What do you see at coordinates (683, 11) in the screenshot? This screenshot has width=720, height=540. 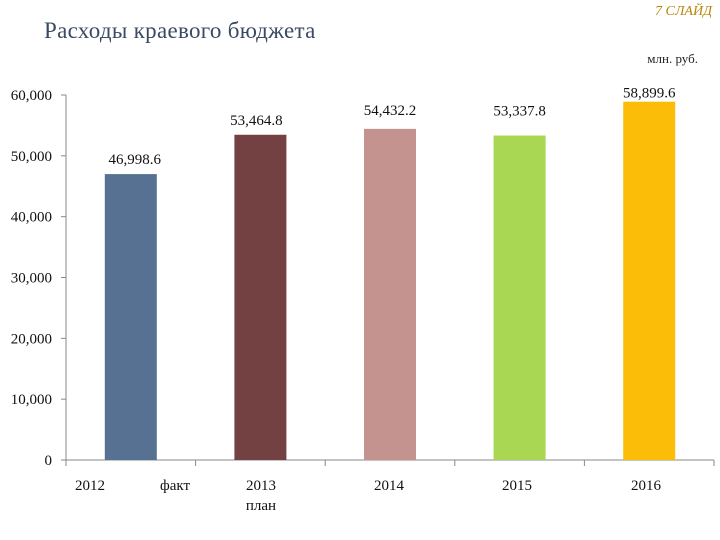 I see `slide-number: 7 СЛАЙД` at bounding box center [683, 11].